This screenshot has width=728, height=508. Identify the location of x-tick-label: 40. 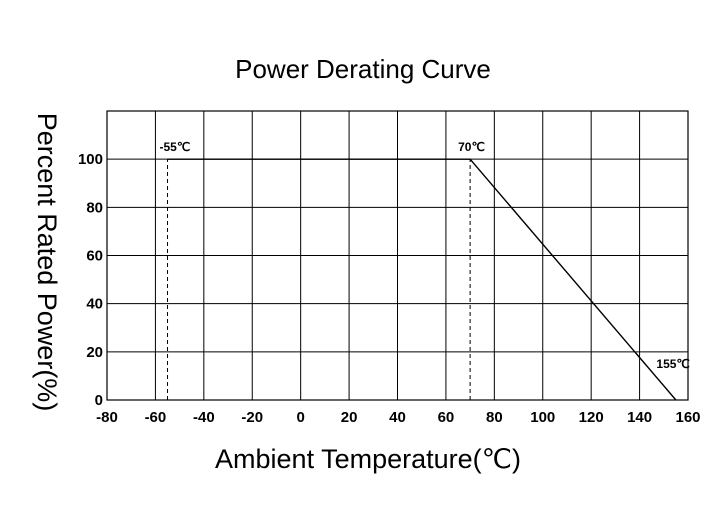
(397, 417).